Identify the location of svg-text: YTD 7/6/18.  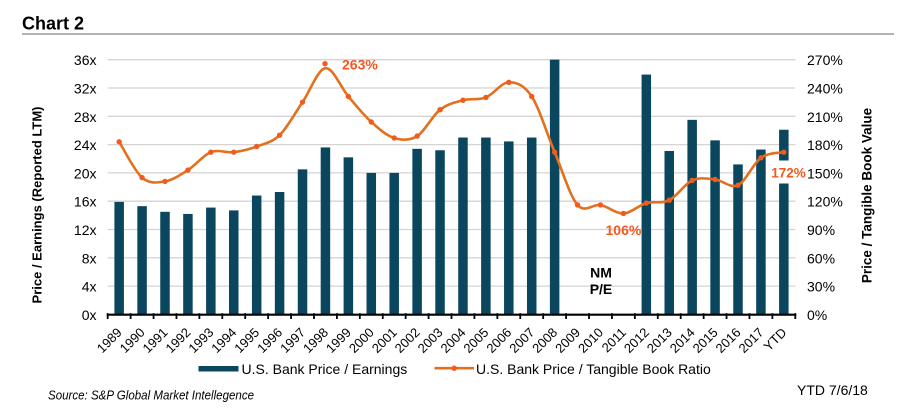
(832, 390).